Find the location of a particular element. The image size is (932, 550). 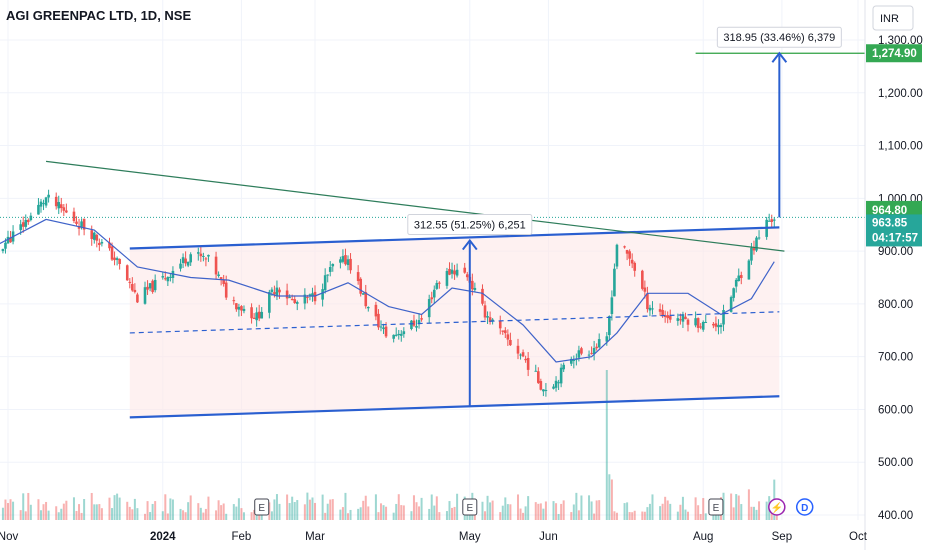

measure-1-label: 312.55 (51.25%) 6,251 is located at coordinates (470, 226).